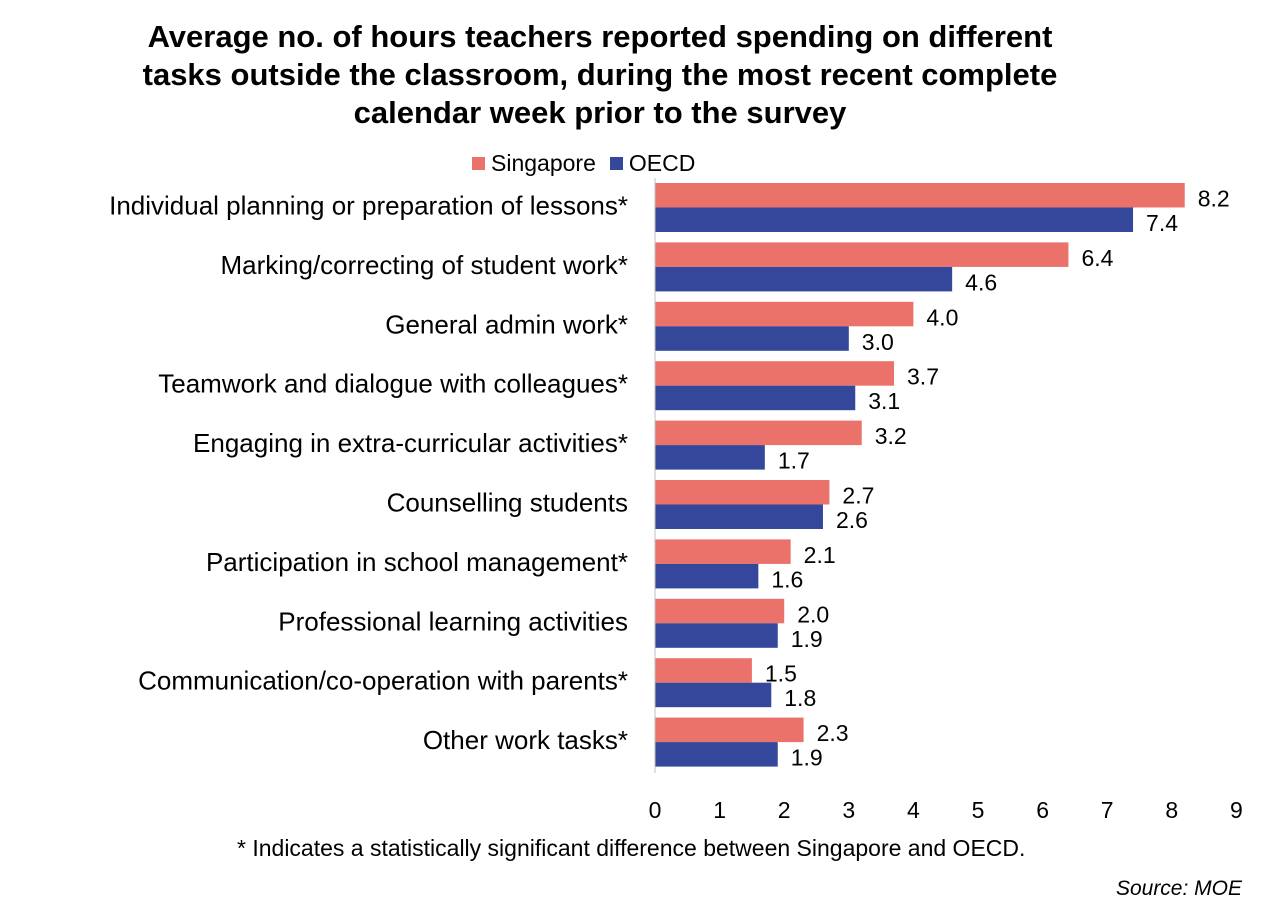 The width and height of the screenshot is (1288, 924). I want to click on data-label: 2.7, so click(858, 496).